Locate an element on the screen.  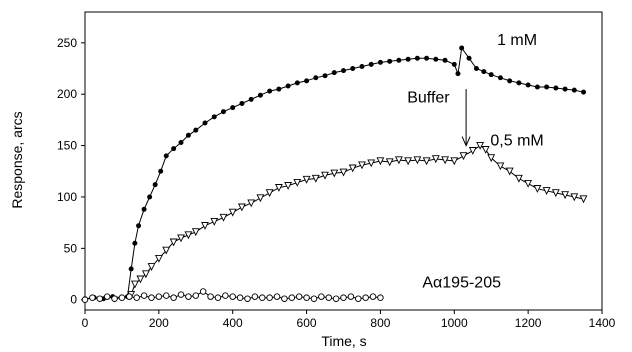
x-axis-title: Time, s is located at coordinates (343, 341).